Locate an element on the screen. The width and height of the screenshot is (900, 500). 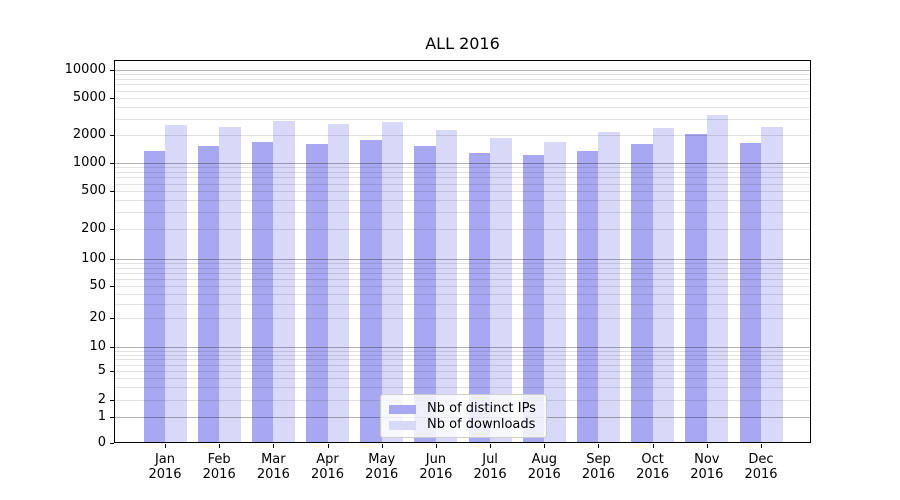
bar-feb-downloads is located at coordinates (230, 285).